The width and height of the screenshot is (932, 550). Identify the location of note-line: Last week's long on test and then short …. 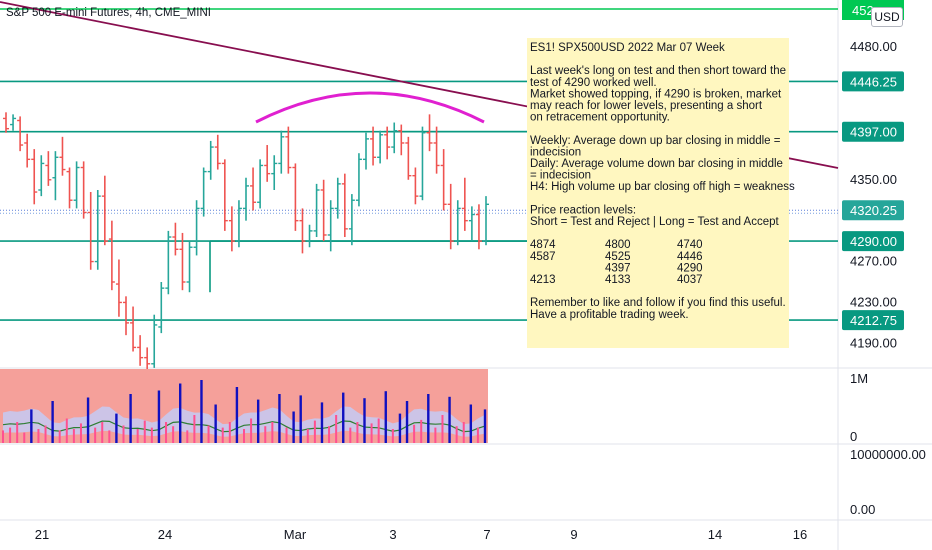
(658, 71).